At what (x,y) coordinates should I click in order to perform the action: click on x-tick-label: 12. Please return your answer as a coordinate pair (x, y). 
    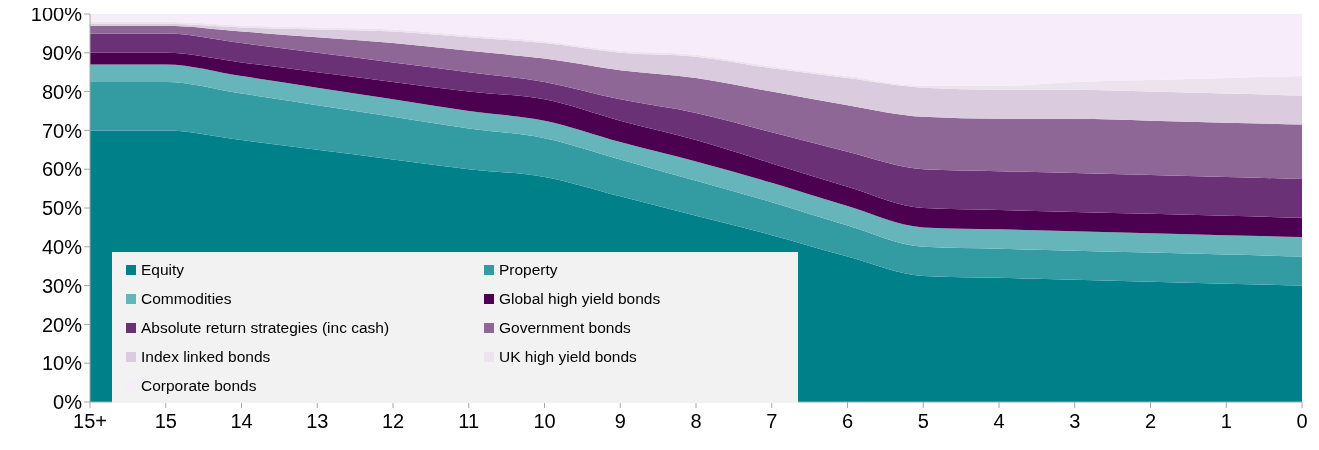
    Looking at the image, I should click on (393, 421).